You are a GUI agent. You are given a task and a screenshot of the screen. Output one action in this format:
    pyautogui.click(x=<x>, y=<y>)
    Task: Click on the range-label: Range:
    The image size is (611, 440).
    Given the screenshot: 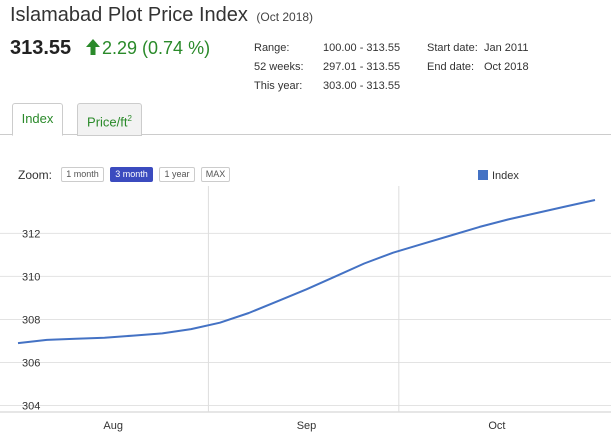 What is the action you would take?
    pyautogui.click(x=272, y=48)
    